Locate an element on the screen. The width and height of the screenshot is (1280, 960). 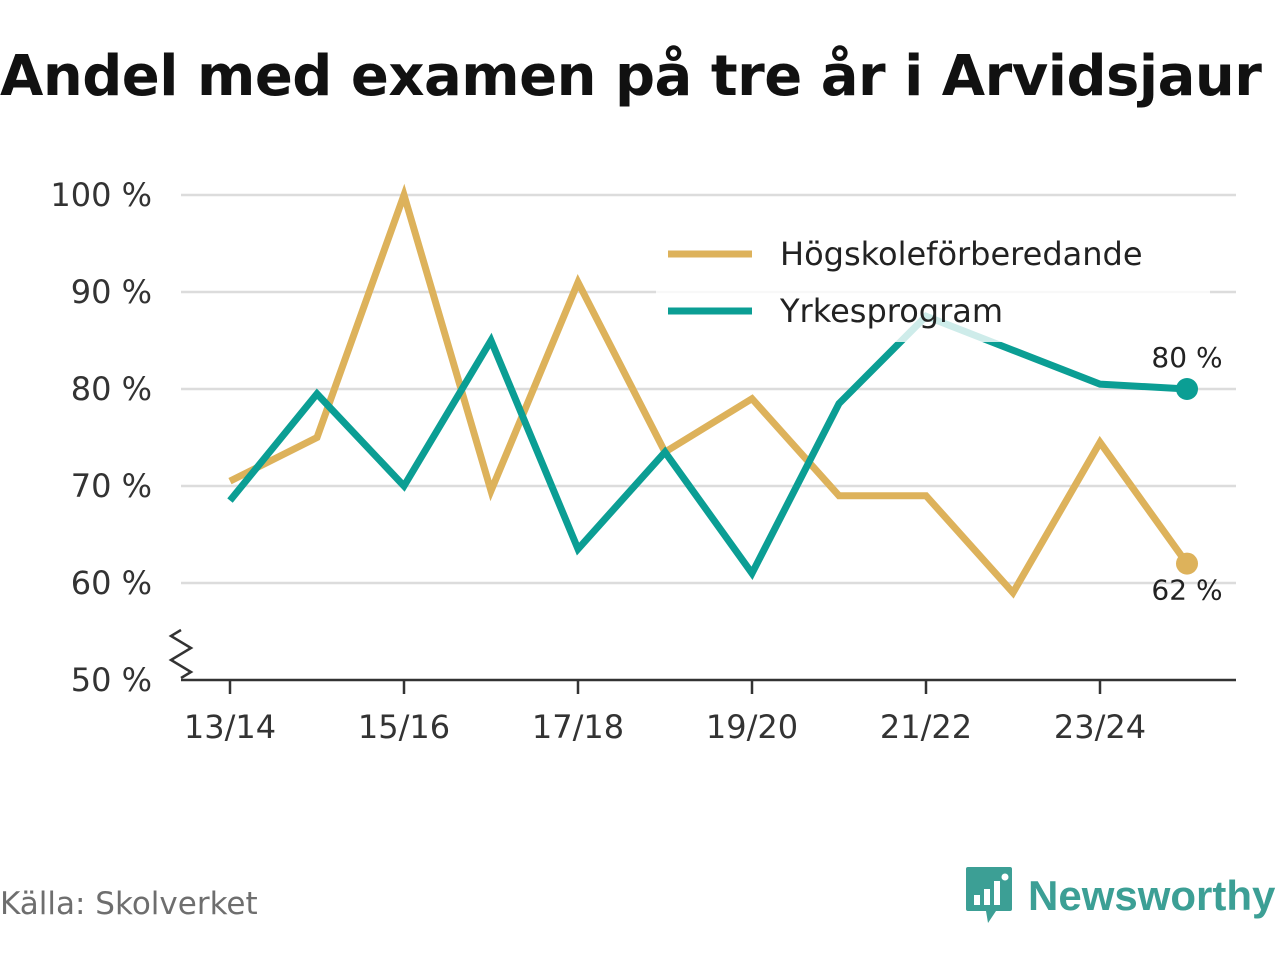
x-tick-label: 17/18 is located at coordinates (578, 727).